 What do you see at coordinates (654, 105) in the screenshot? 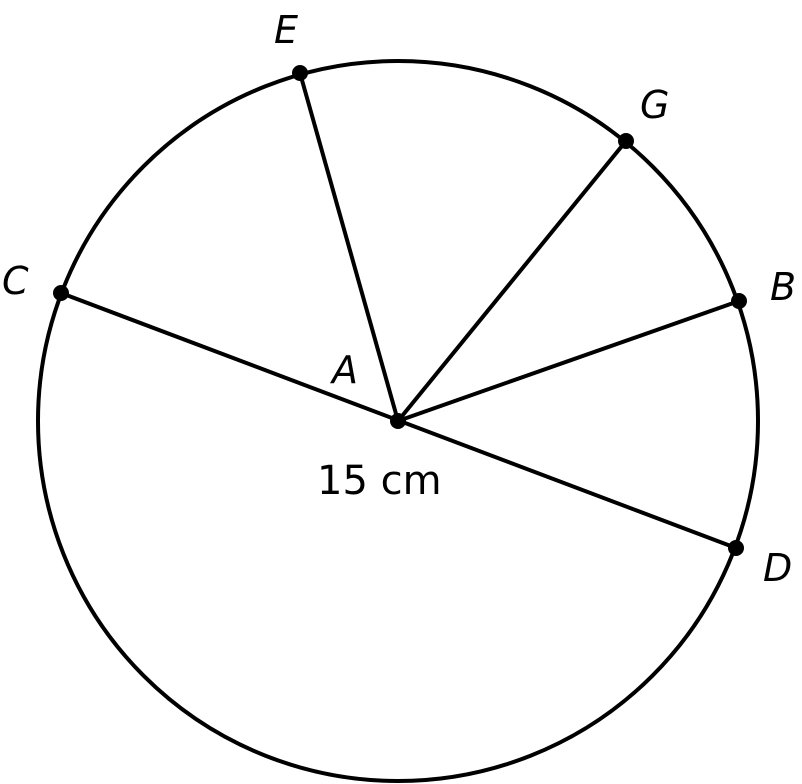
I see `label-g: G` at bounding box center [654, 105].